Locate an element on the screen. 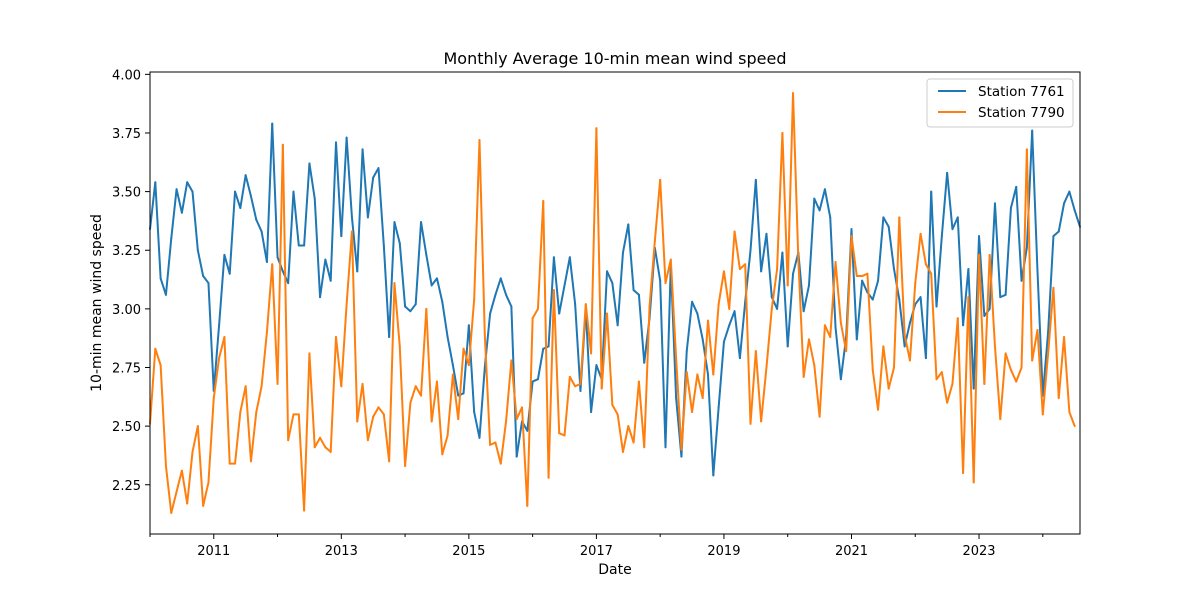 This screenshot has width=1200, height=604. y-tick-label: 4.00 is located at coordinates (126, 75).